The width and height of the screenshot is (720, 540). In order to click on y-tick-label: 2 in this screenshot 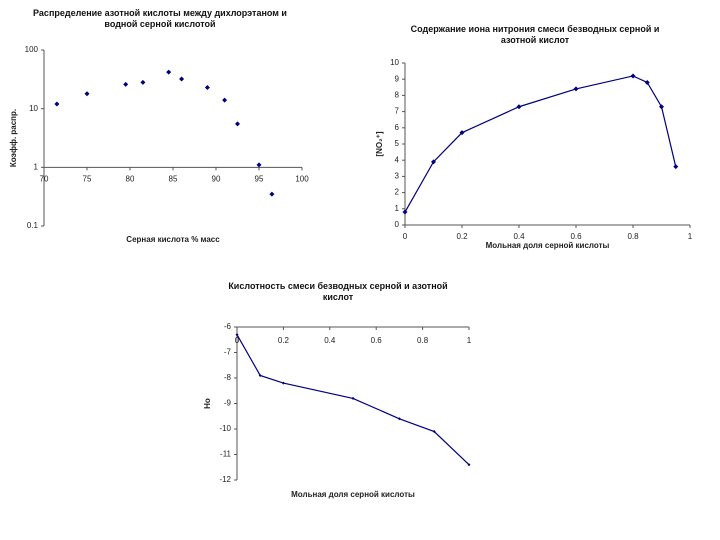, I will do `click(397, 192)`.